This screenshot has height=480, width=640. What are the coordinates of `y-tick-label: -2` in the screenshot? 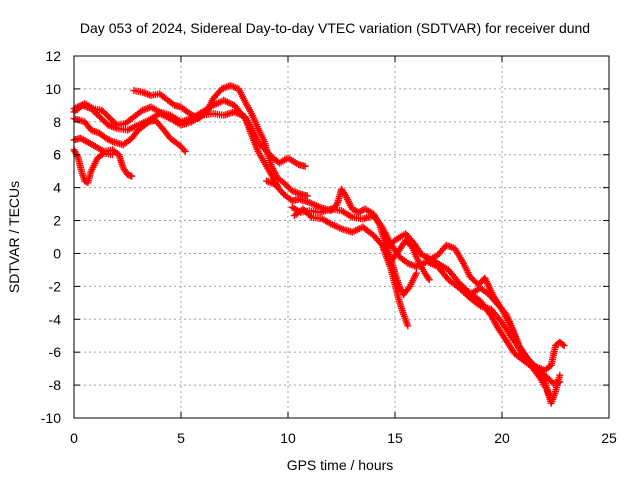 It's located at (55, 286).